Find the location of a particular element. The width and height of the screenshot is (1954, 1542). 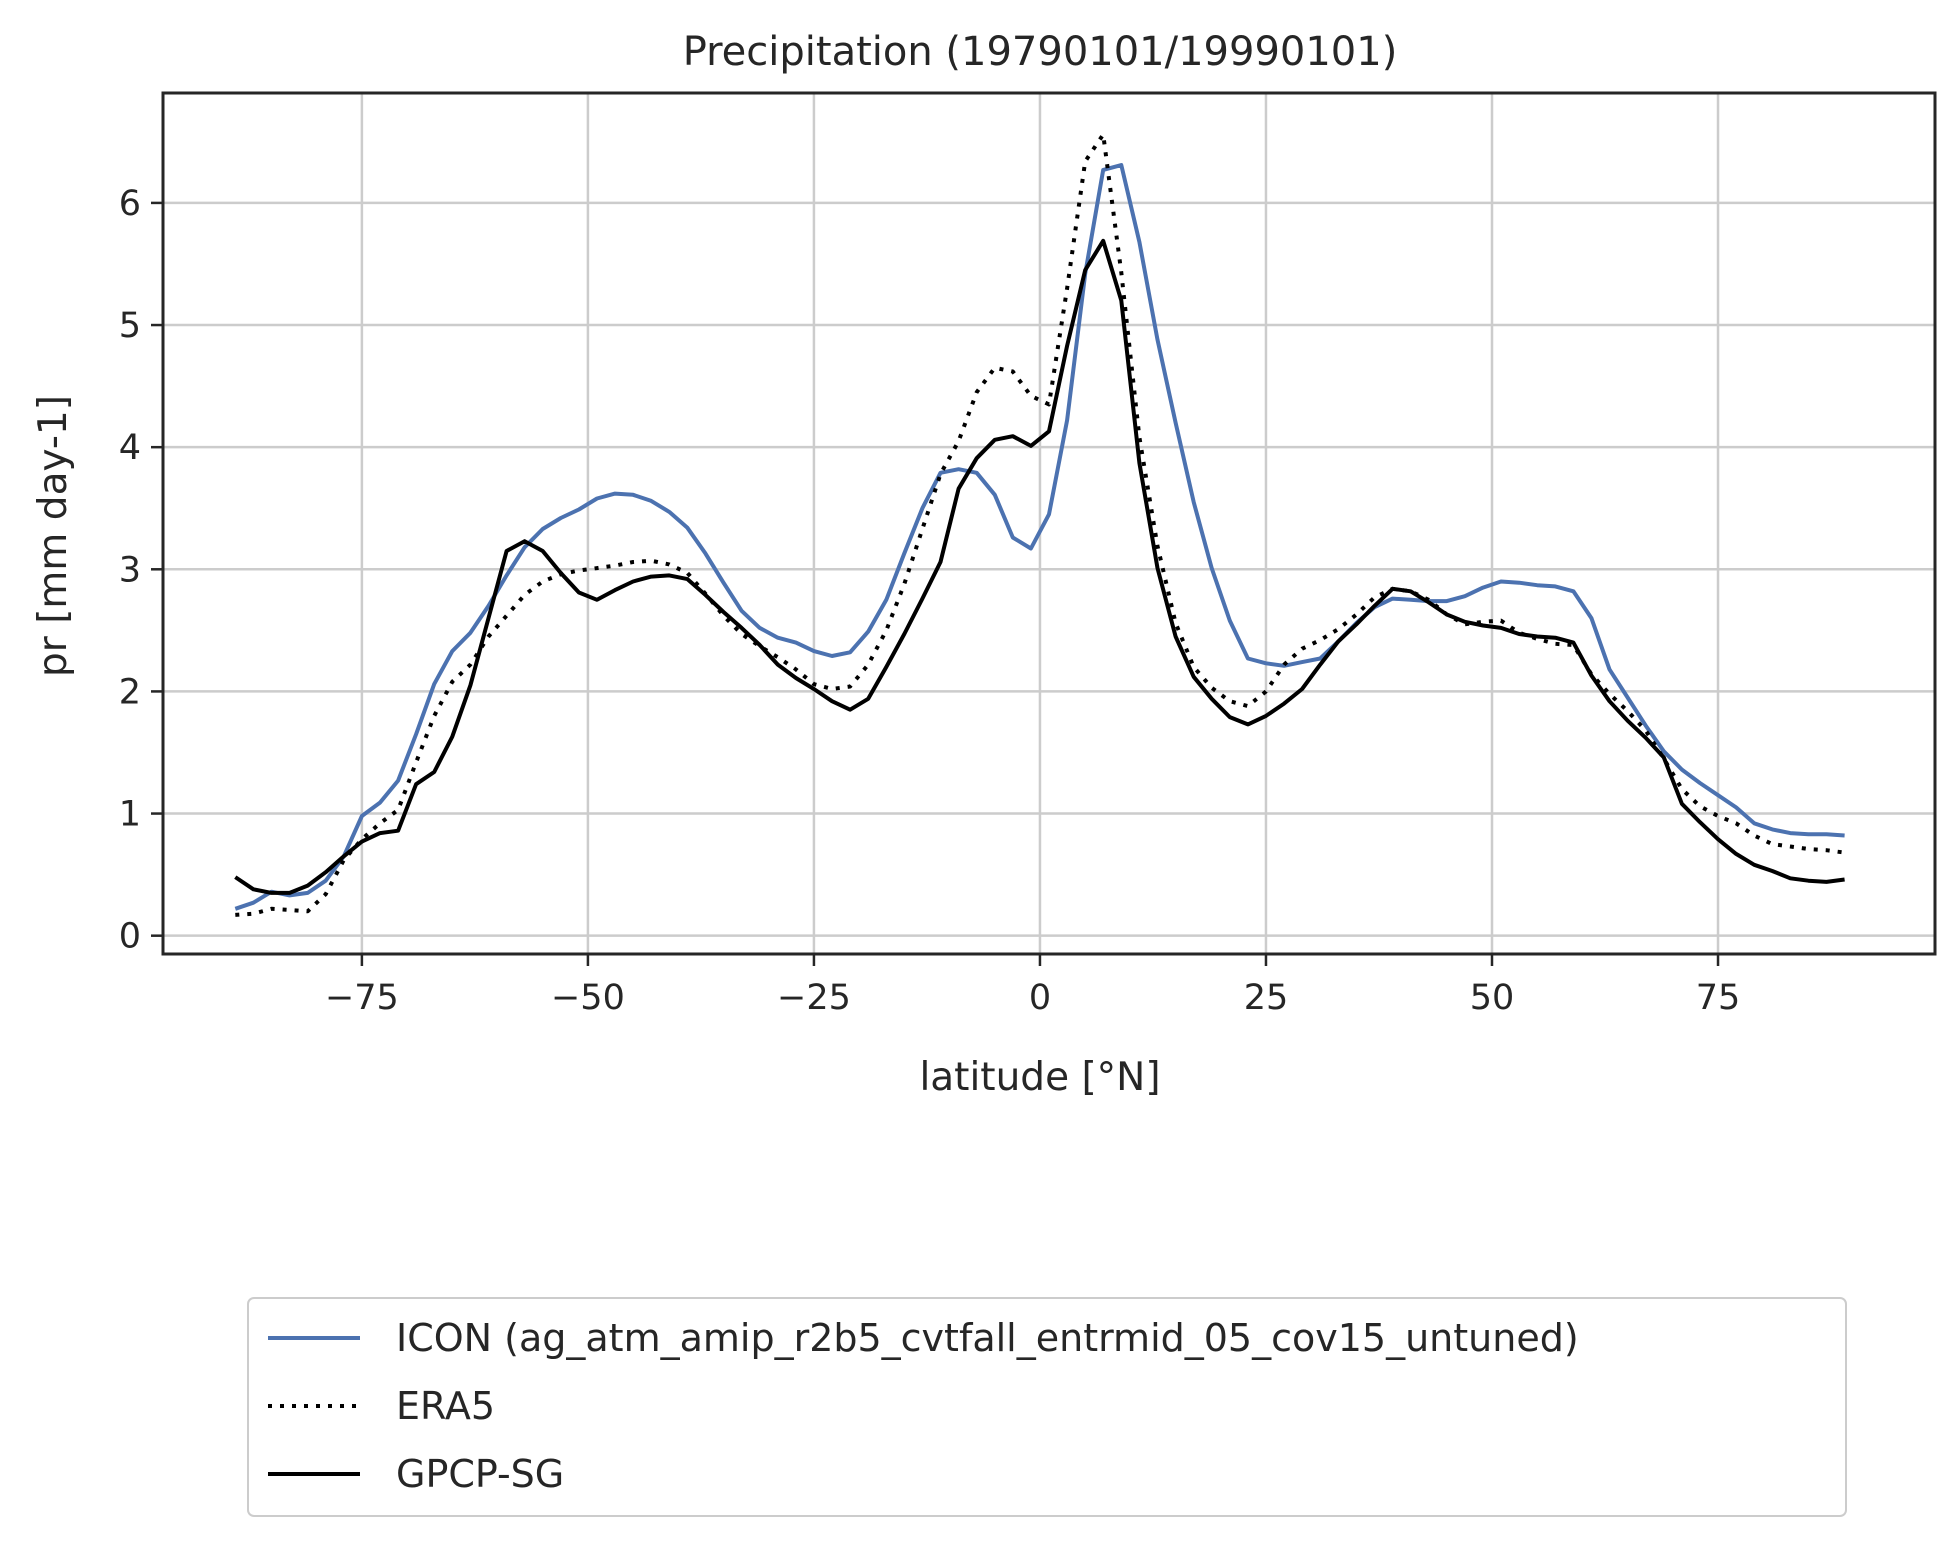

x-tick-label: 25 is located at coordinates (1266, 998).